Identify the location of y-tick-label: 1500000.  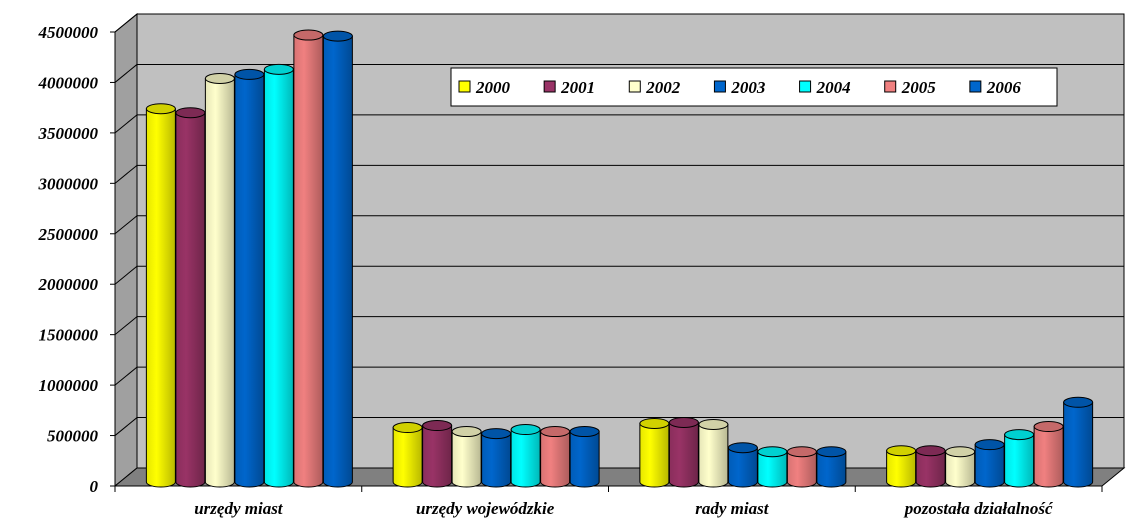
(69, 335).